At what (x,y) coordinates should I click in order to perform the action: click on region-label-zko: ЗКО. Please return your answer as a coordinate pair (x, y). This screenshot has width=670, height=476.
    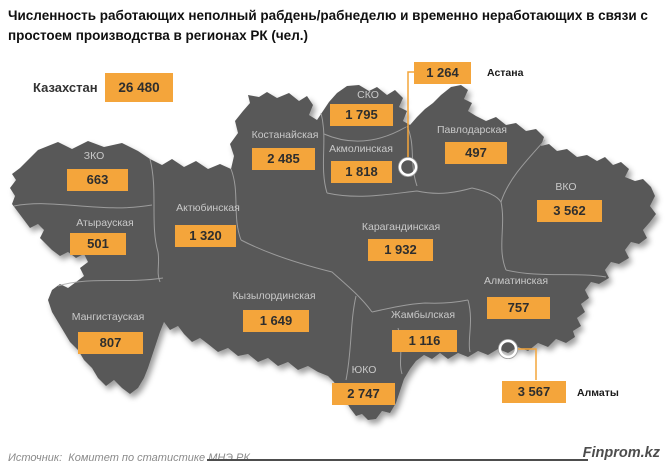
    Looking at the image, I should click on (94, 156).